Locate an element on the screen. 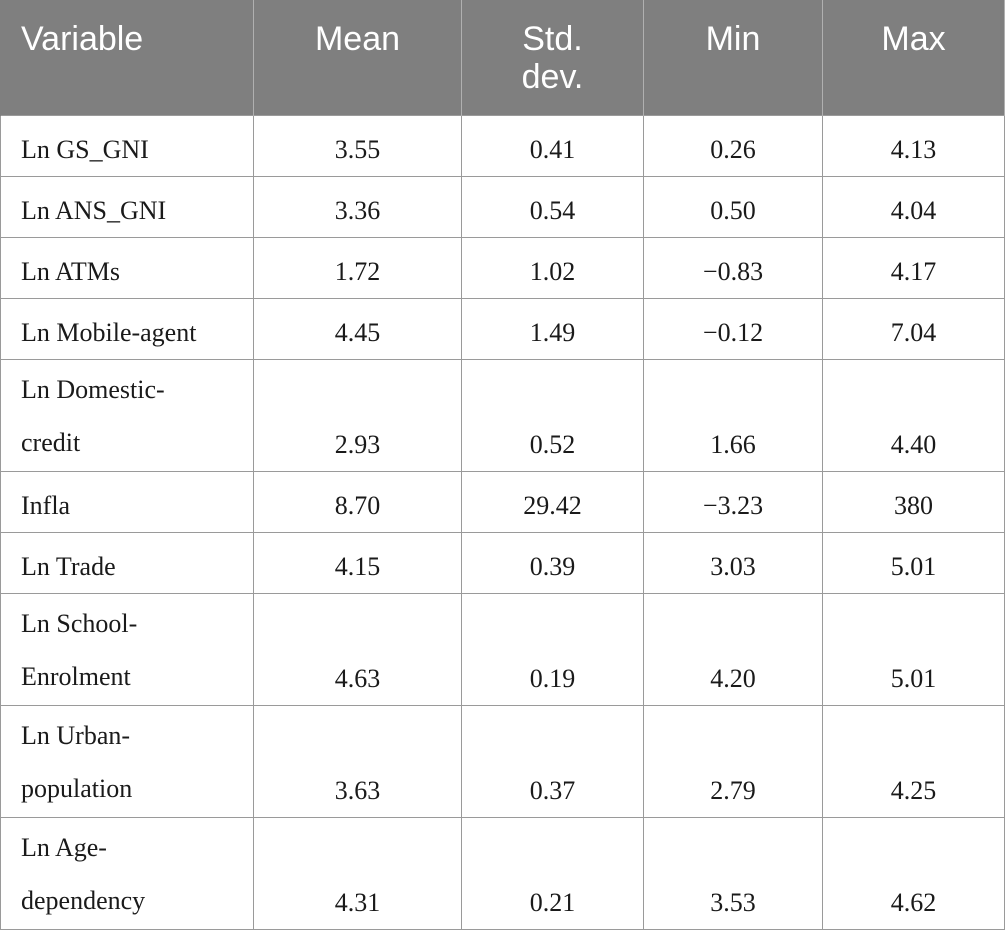 This screenshot has width=1005, height=949. variable-name: Ln ANS_GNI is located at coordinates (94, 210).